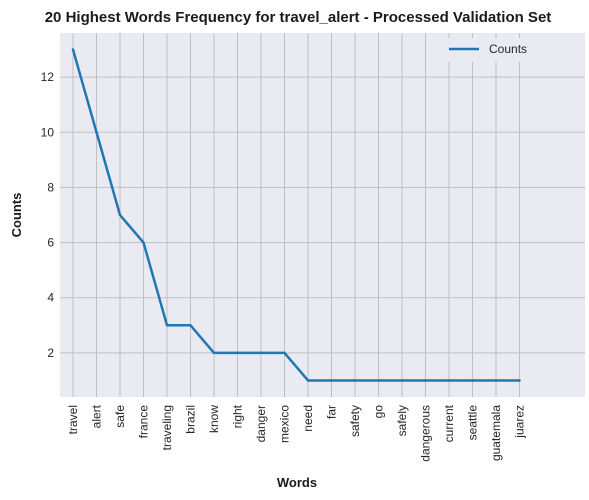  What do you see at coordinates (402, 420) in the screenshot?
I see `x-tick-label: safely` at bounding box center [402, 420].